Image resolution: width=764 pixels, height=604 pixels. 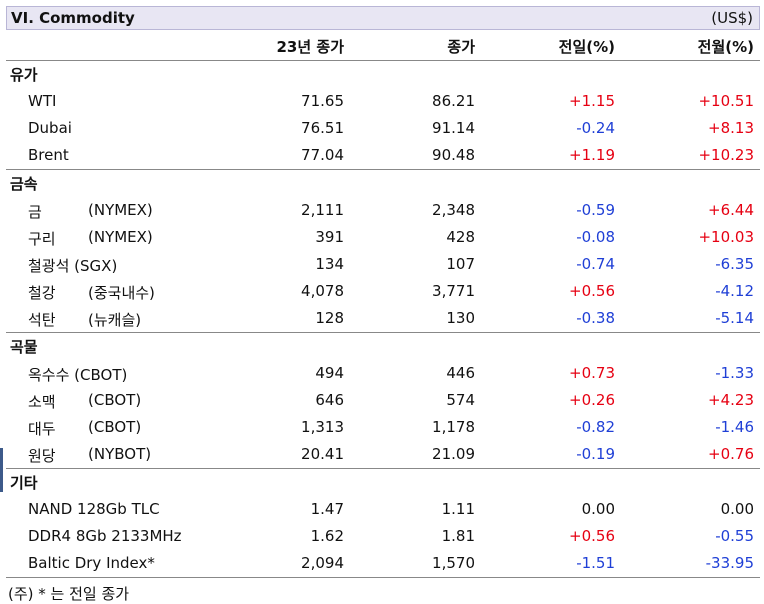 I want to click on table-row: Dubai 76.51 91.14 -0.24 +8.13, so click(x=383, y=128).